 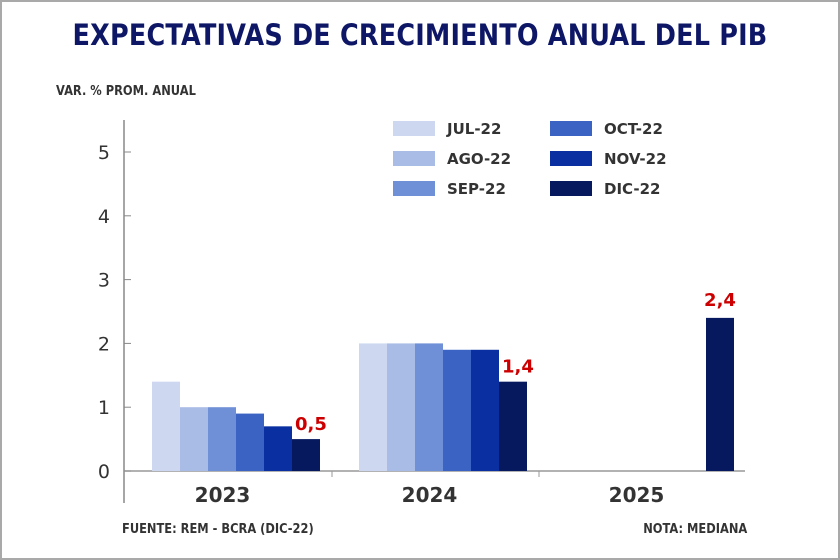 What do you see at coordinates (311, 424) in the screenshot?
I see `data-label: 0,5` at bounding box center [311, 424].